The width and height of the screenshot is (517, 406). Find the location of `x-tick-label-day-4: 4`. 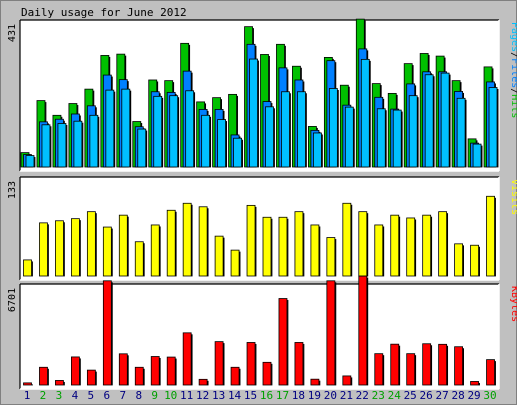

x-tick-label-day-4: 4 is located at coordinates (75, 395).